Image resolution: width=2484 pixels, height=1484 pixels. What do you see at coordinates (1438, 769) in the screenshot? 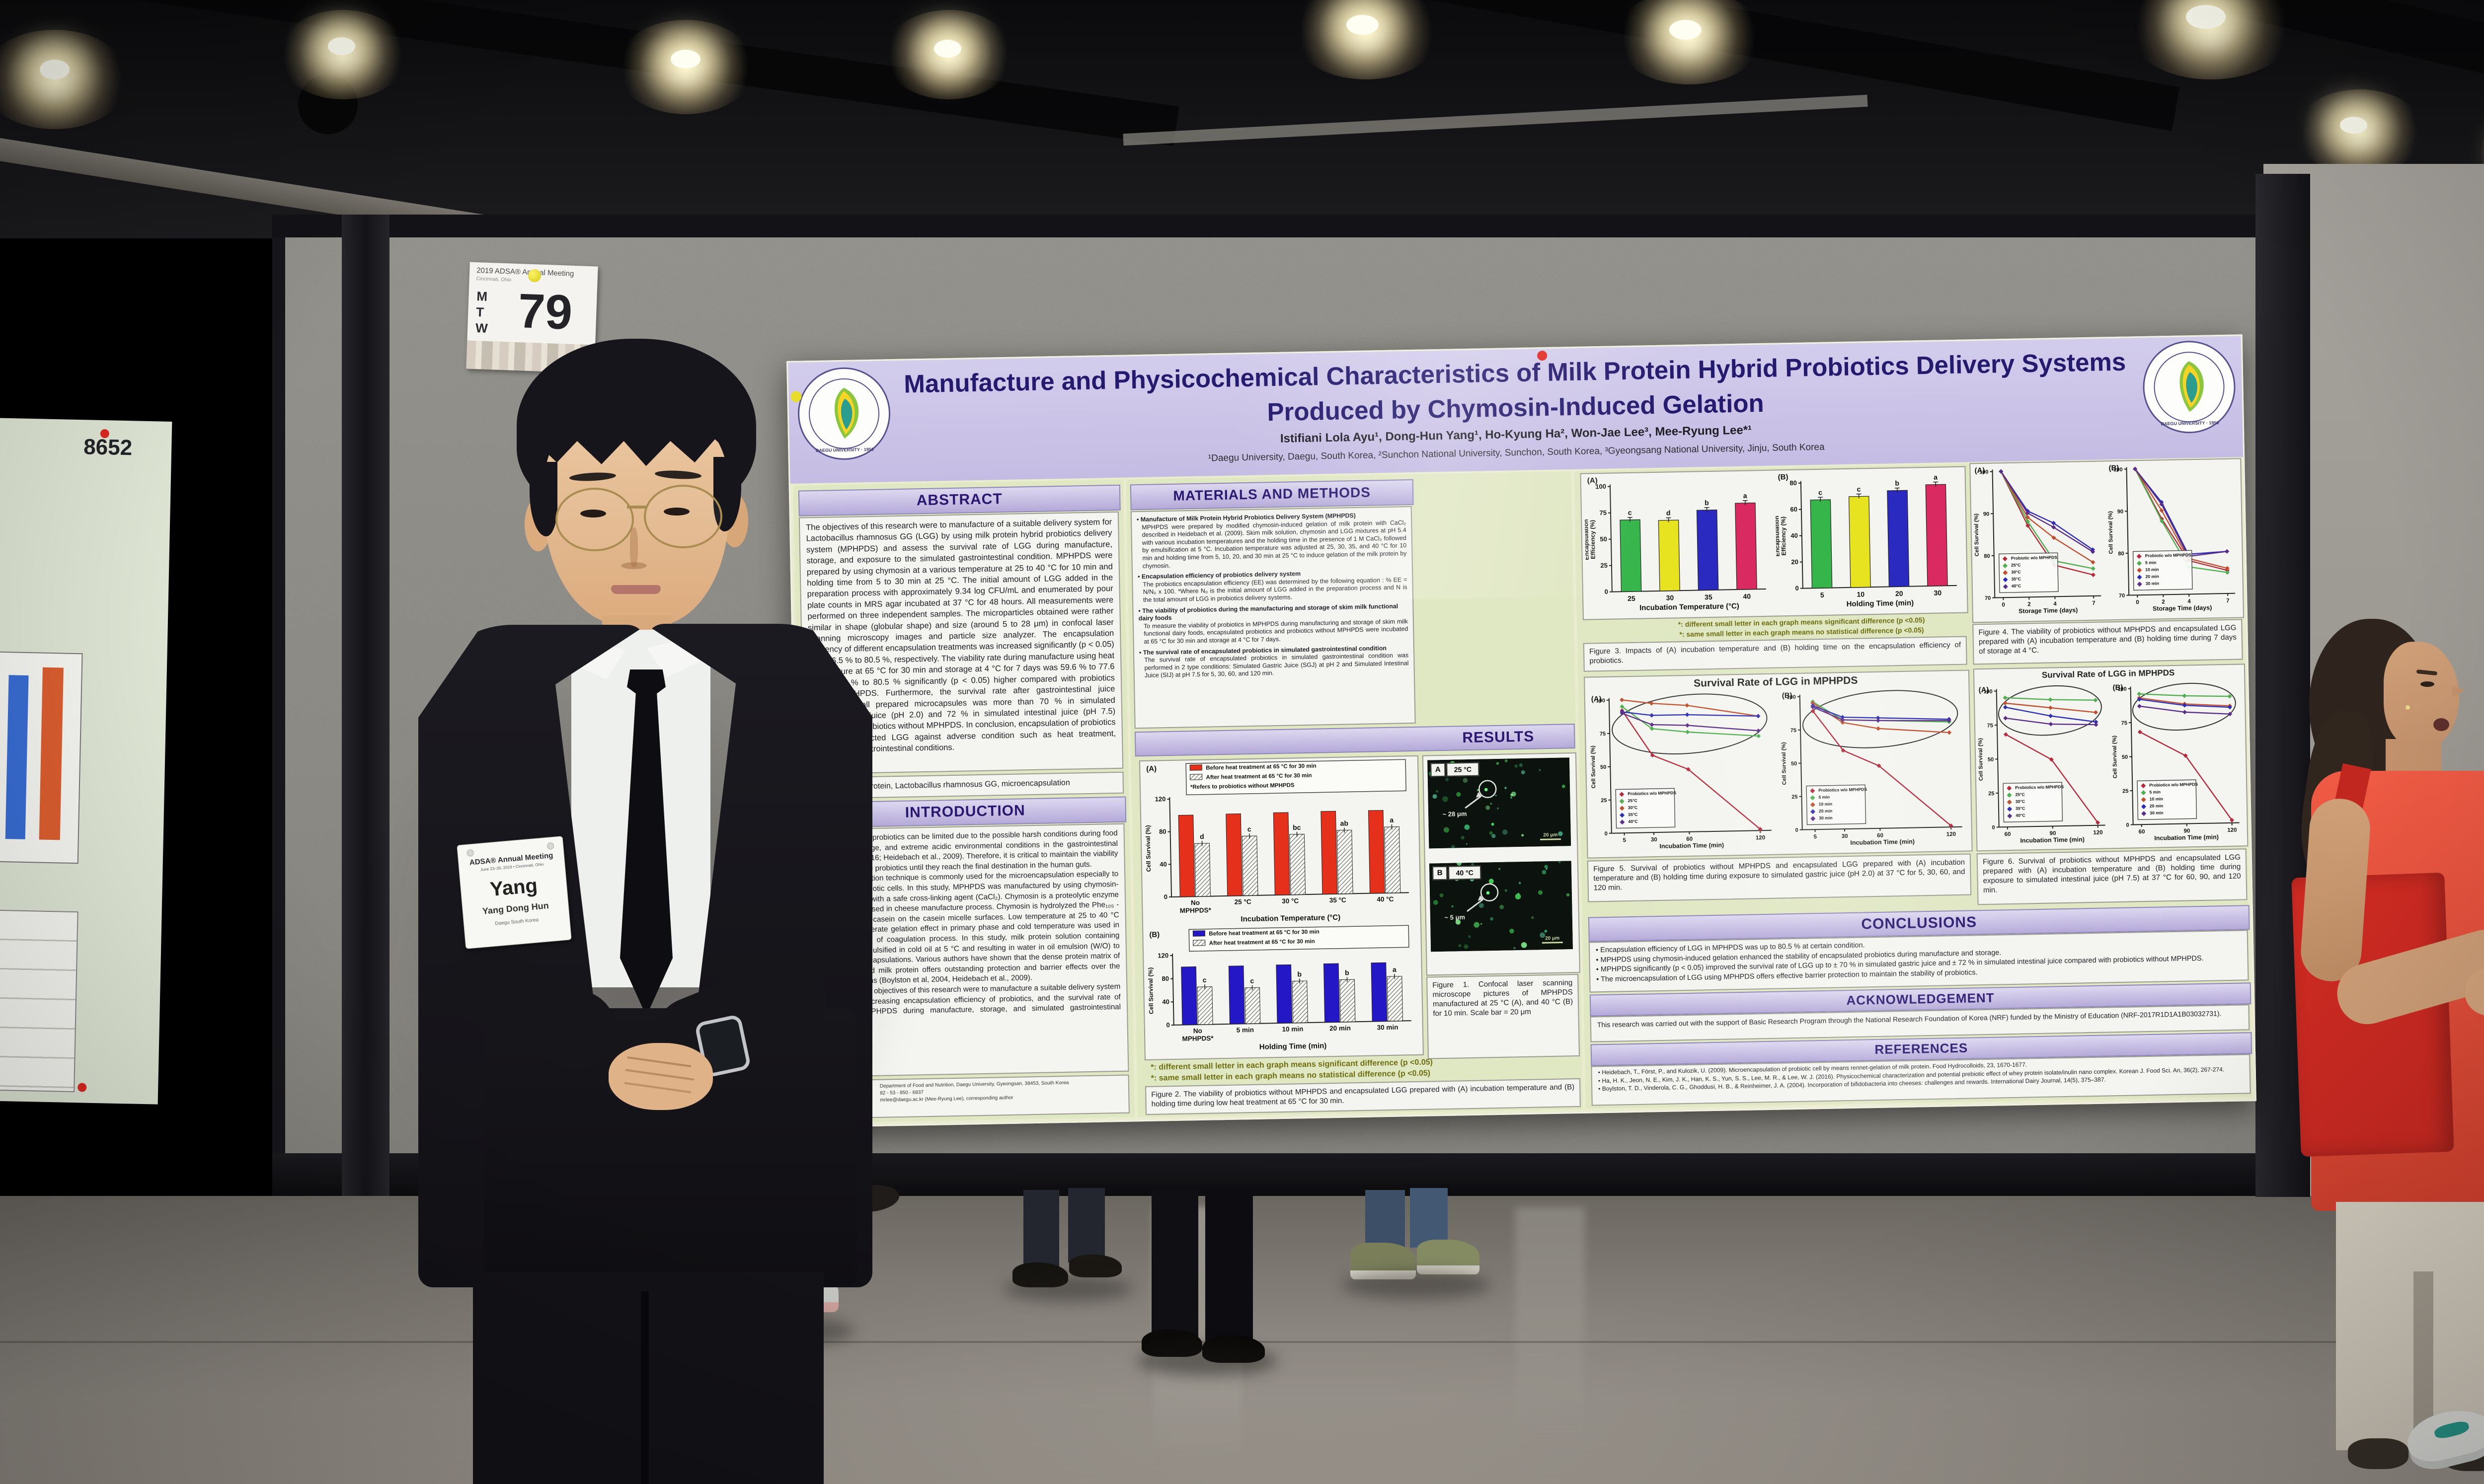
I see `figure1-labelA: A` at bounding box center [1438, 769].